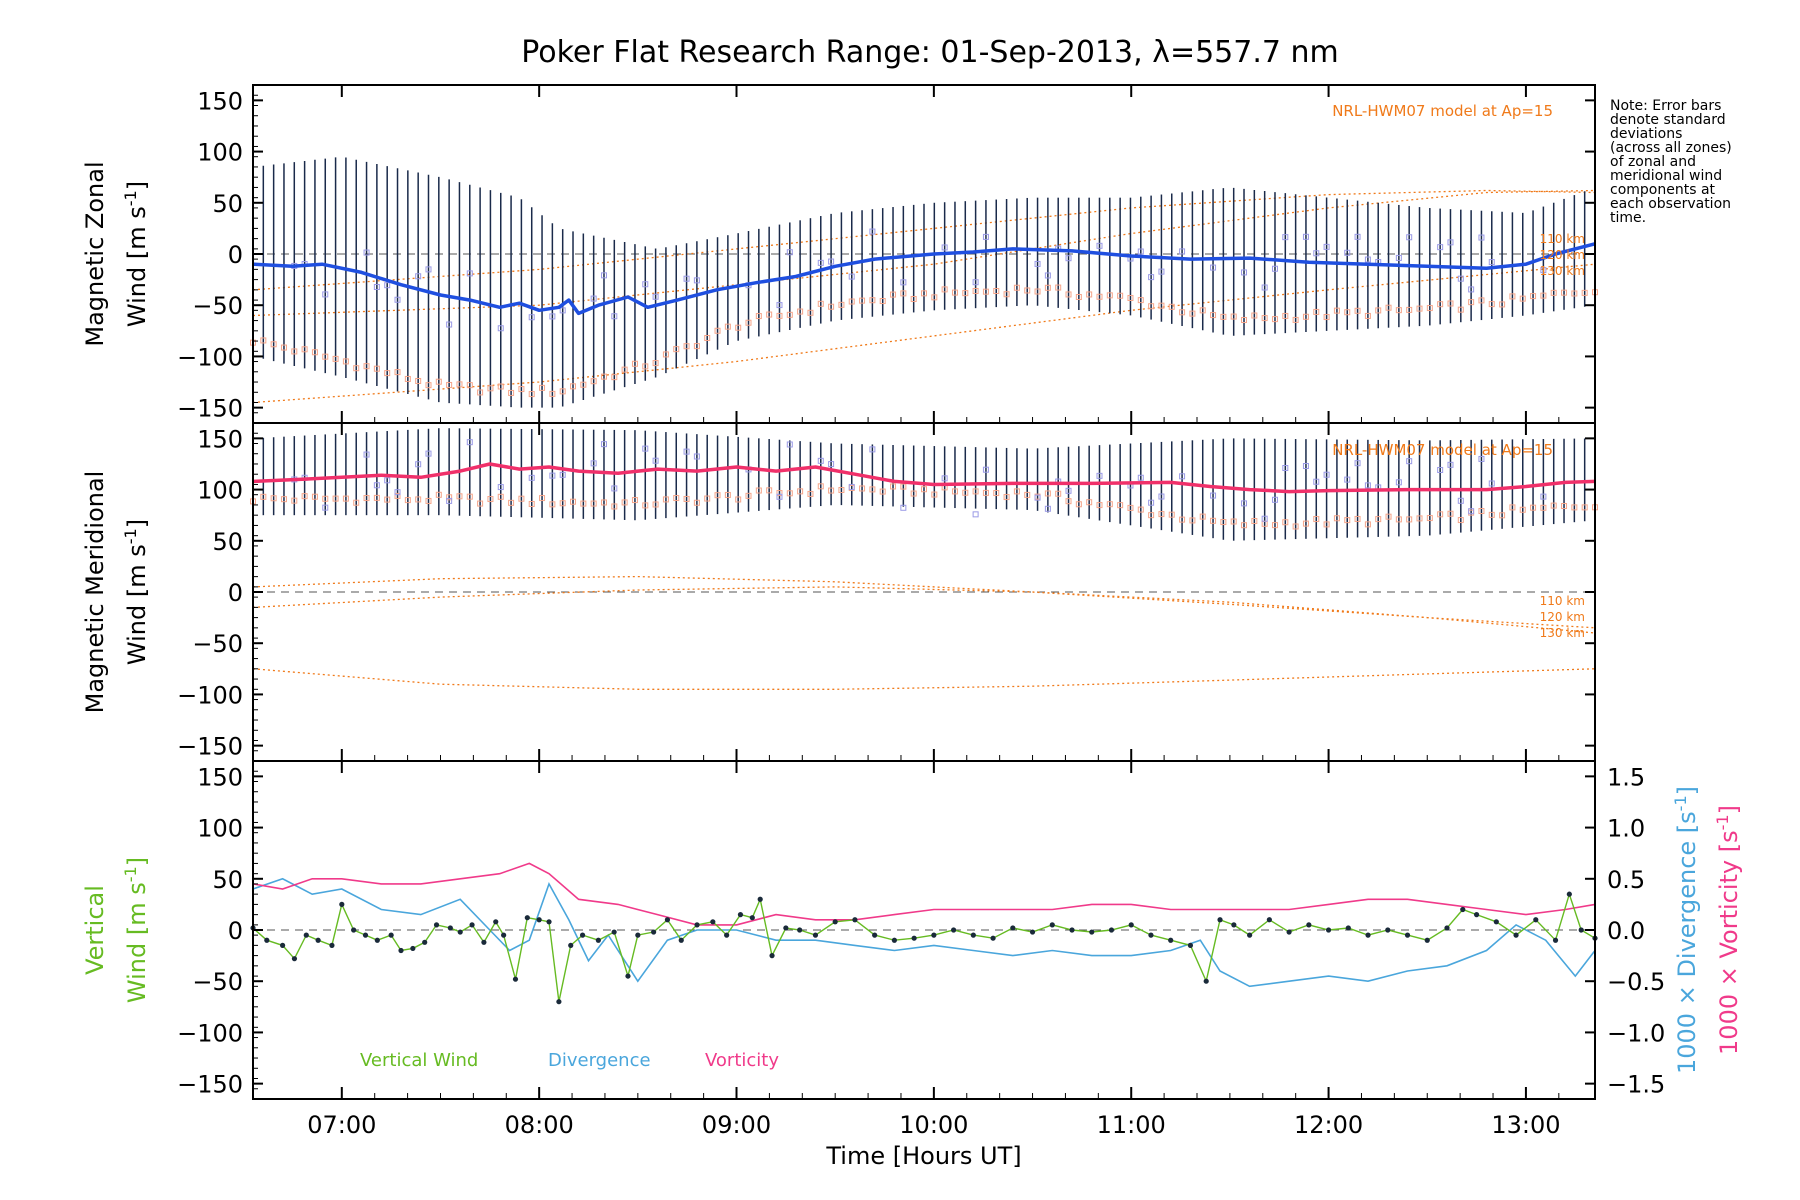  What do you see at coordinates (1663, 190) in the screenshot?
I see `note-line-7: components at` at bounding box center [1663, 190].